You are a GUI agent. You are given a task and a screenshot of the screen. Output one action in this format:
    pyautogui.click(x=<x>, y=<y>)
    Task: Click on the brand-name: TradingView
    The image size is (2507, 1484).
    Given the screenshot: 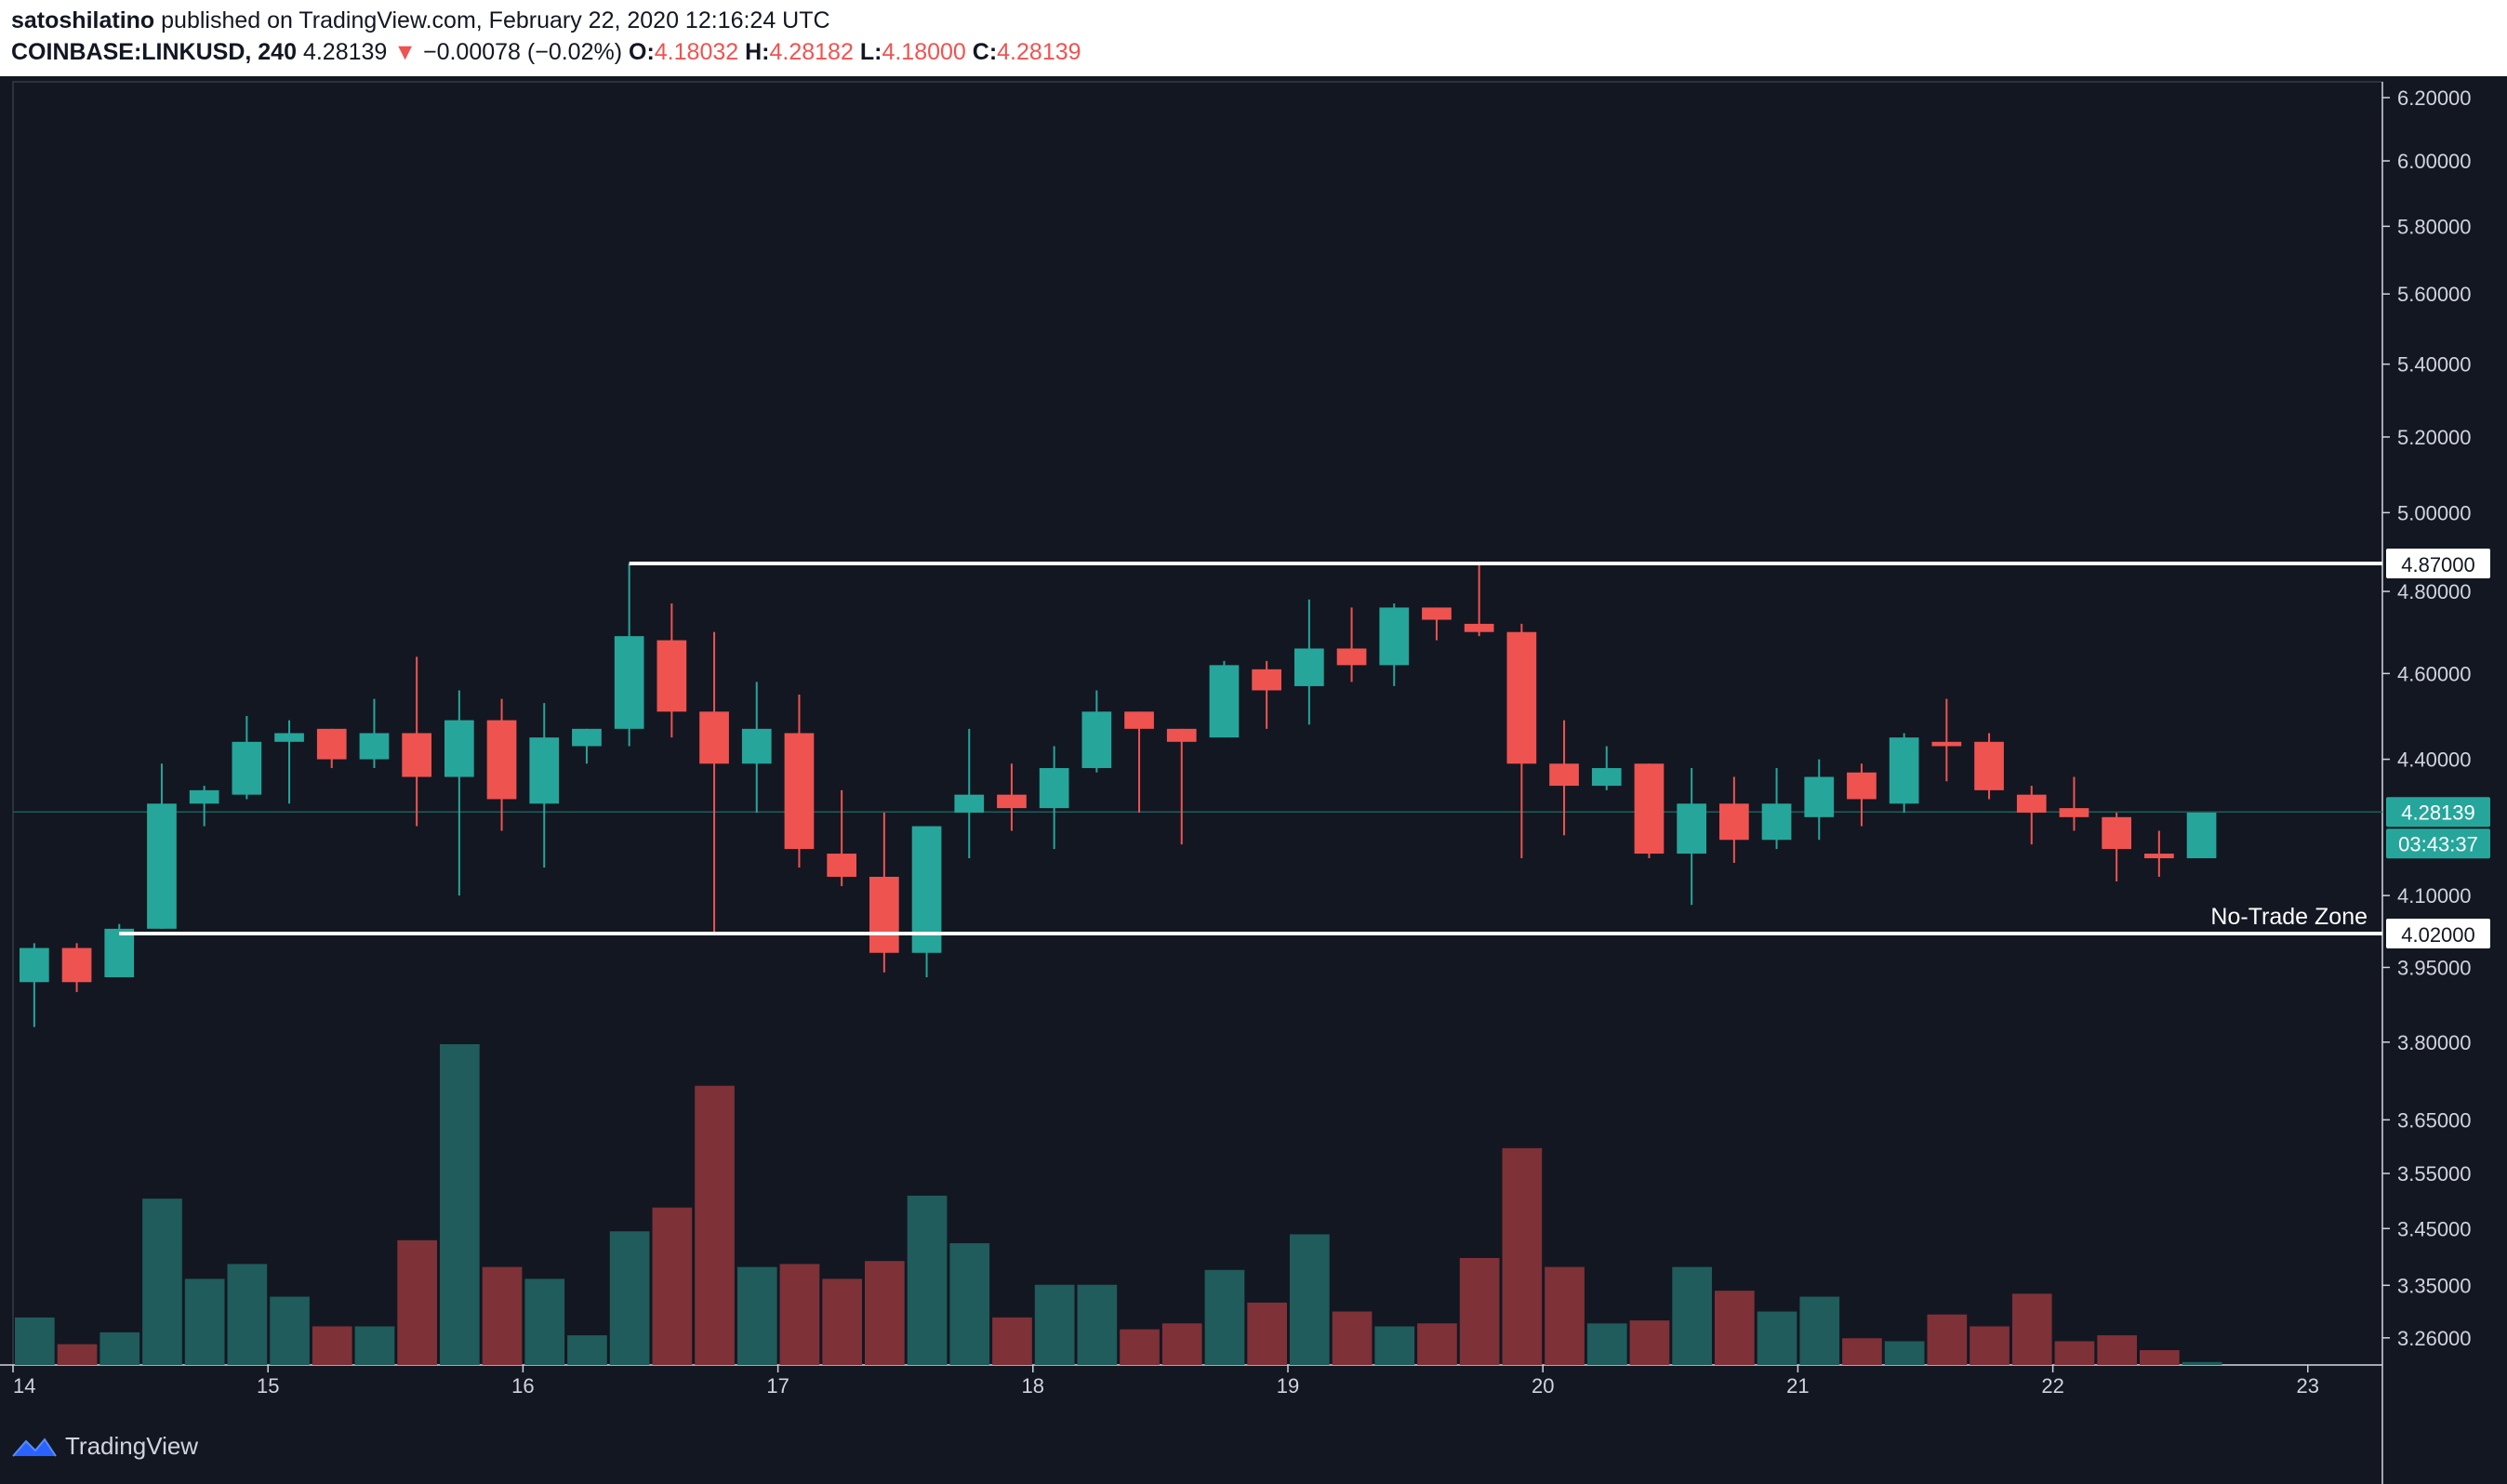 What is the action you would take?
    pyautogui.click(x=132, y=1446)
    